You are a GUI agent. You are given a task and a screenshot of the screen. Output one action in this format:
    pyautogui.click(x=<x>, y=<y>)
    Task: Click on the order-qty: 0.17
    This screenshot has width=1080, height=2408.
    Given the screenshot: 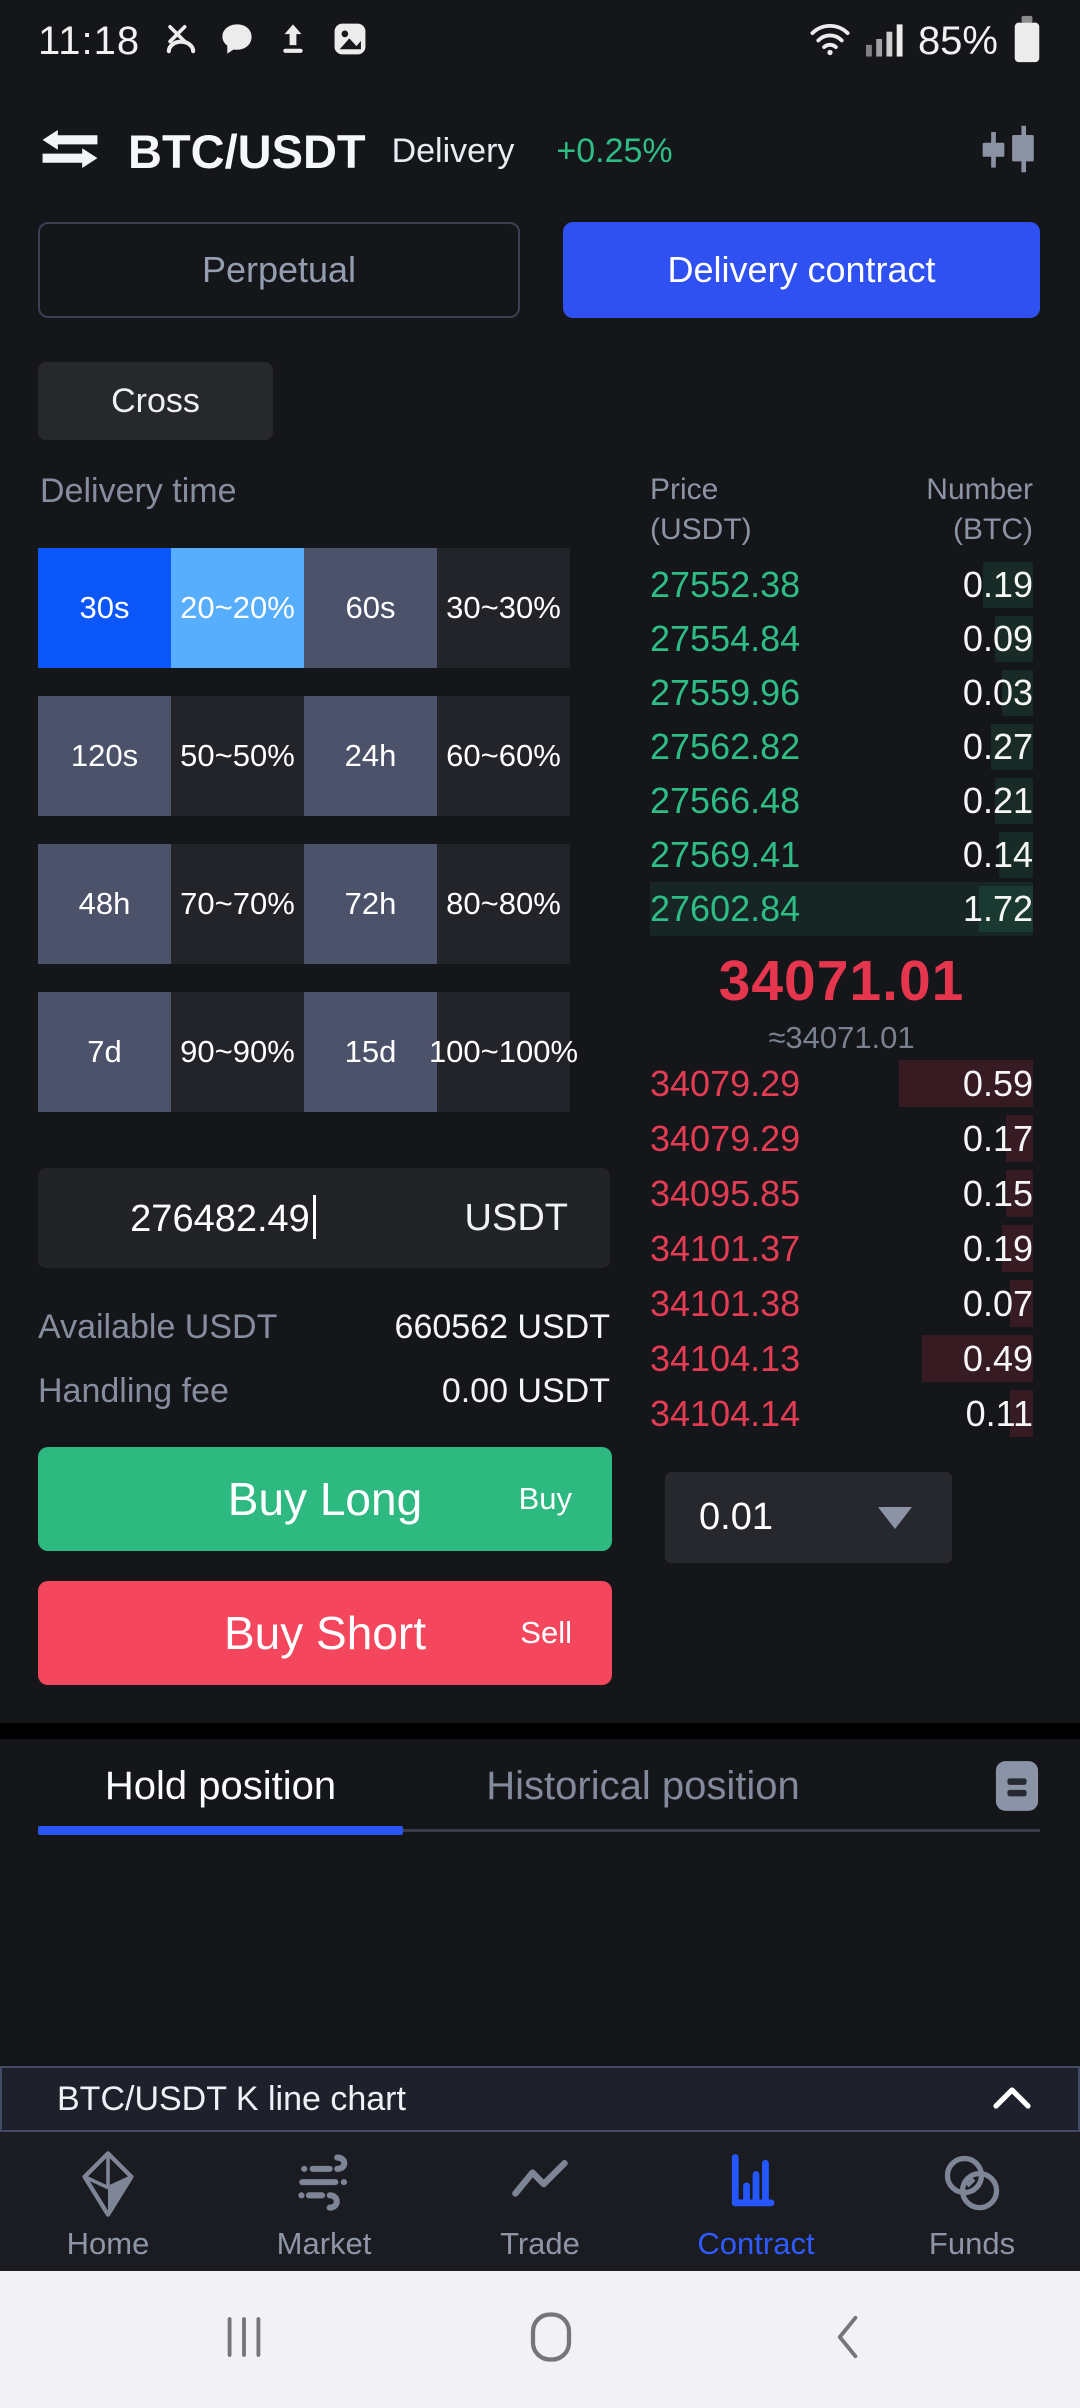 What is the action you would take?
    pyautogui.click(x=997, y=1138)
    